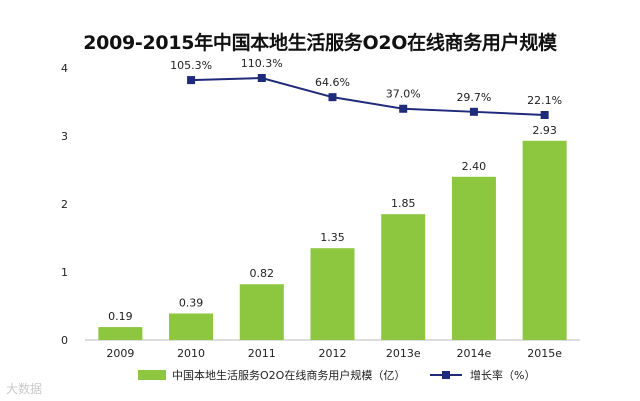  What do you see at coordinates (24, 389) in the screenshot?
I see `watermark: 大数据` at bounding box center [24, 389].